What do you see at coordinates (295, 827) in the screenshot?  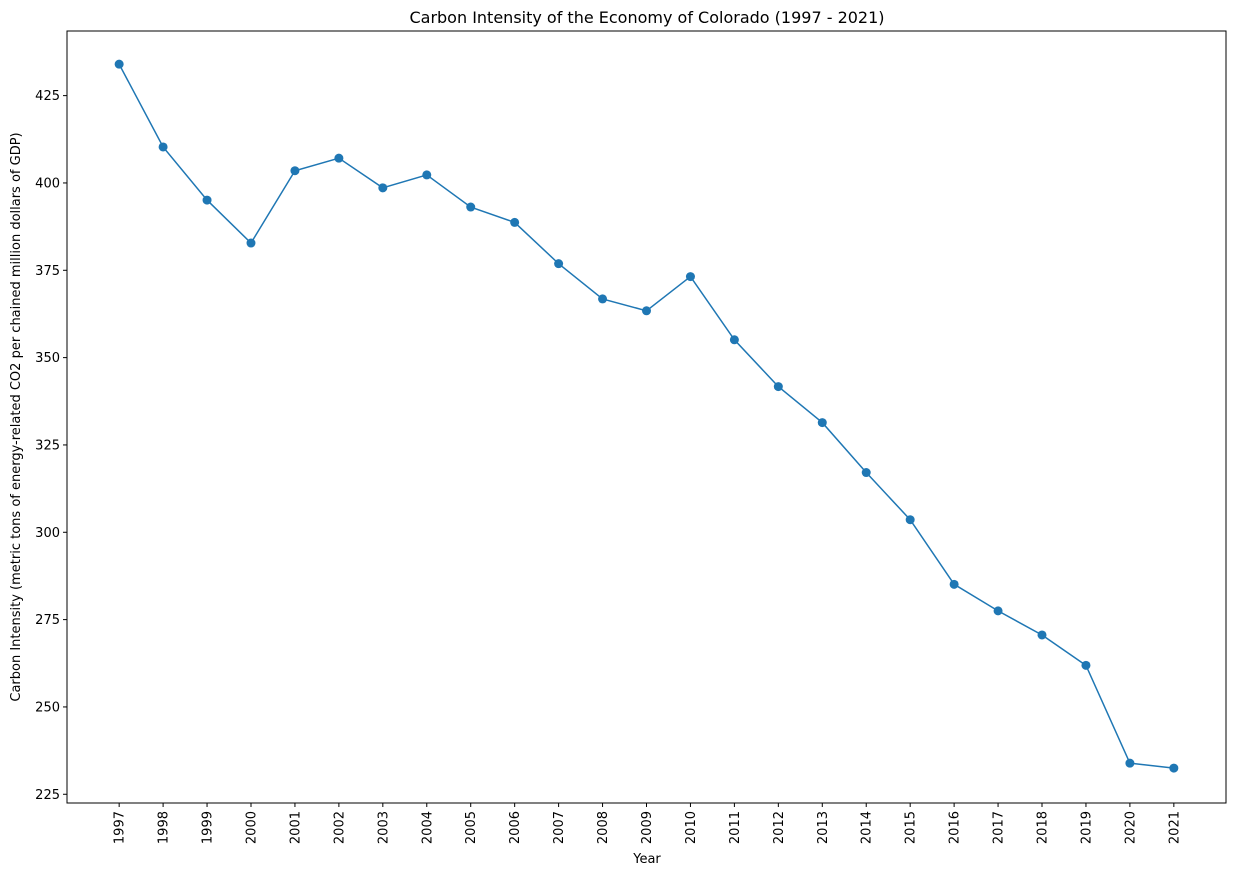 I see `x-tick-label: 2001` at bounding box center [295, 827].